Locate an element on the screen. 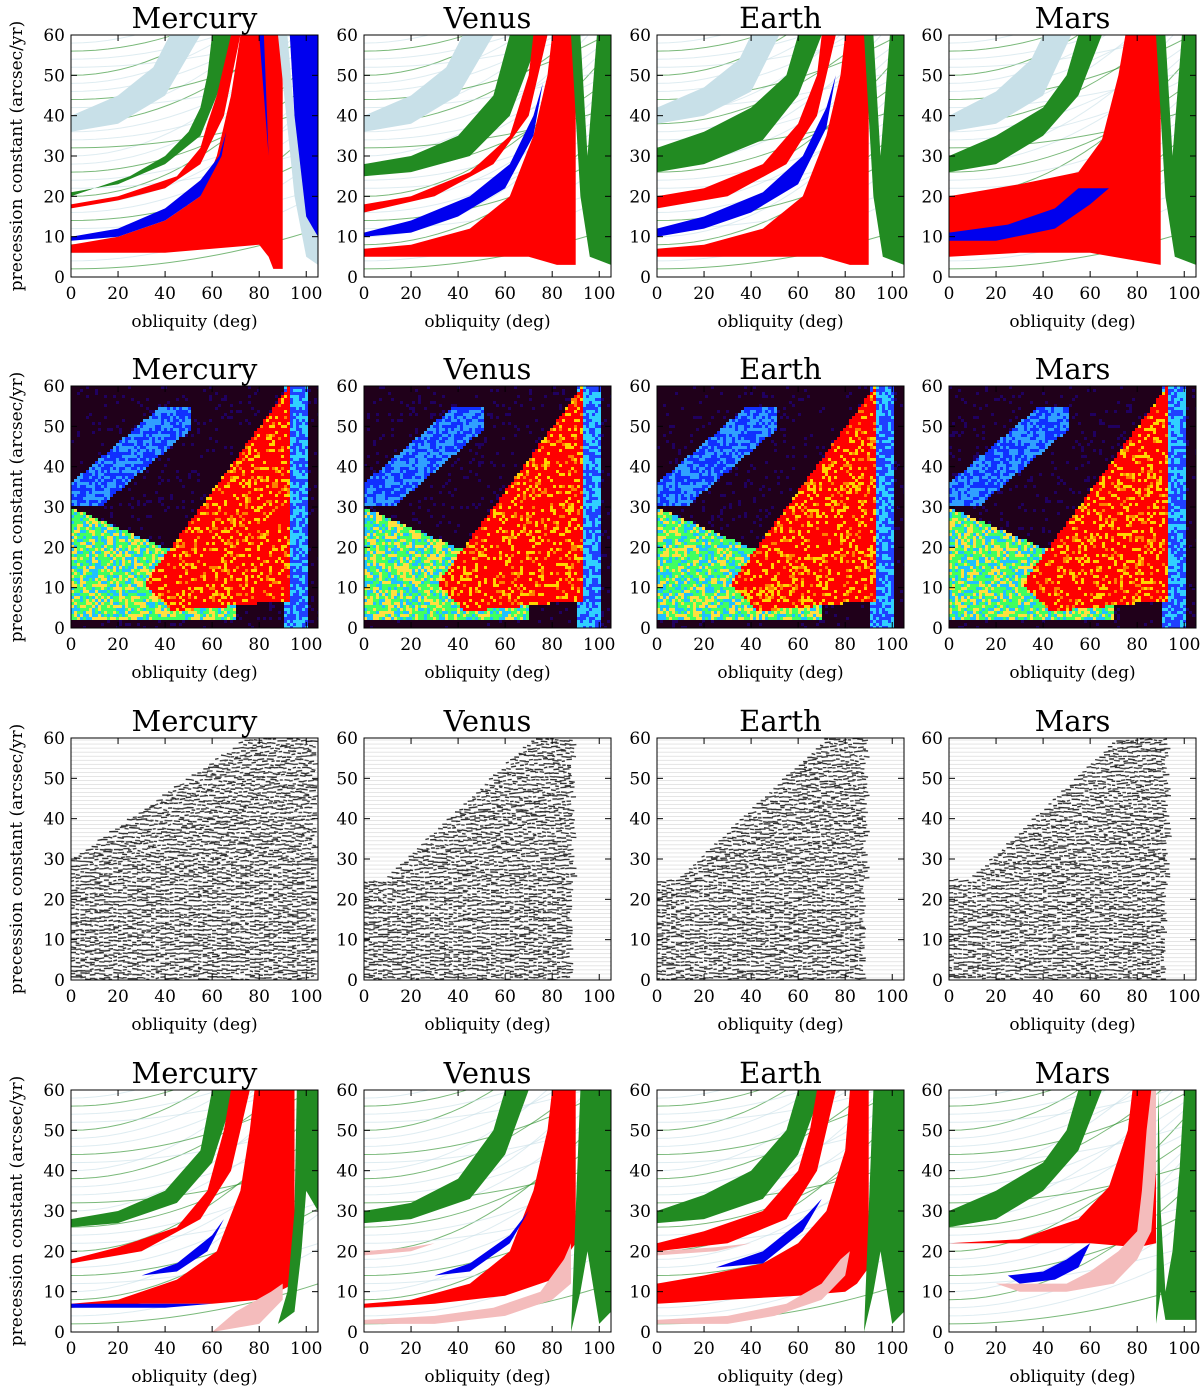 This screenshot has width=1200, height=1397. y-tick-label: 60 is located at coordinates (54, 36).